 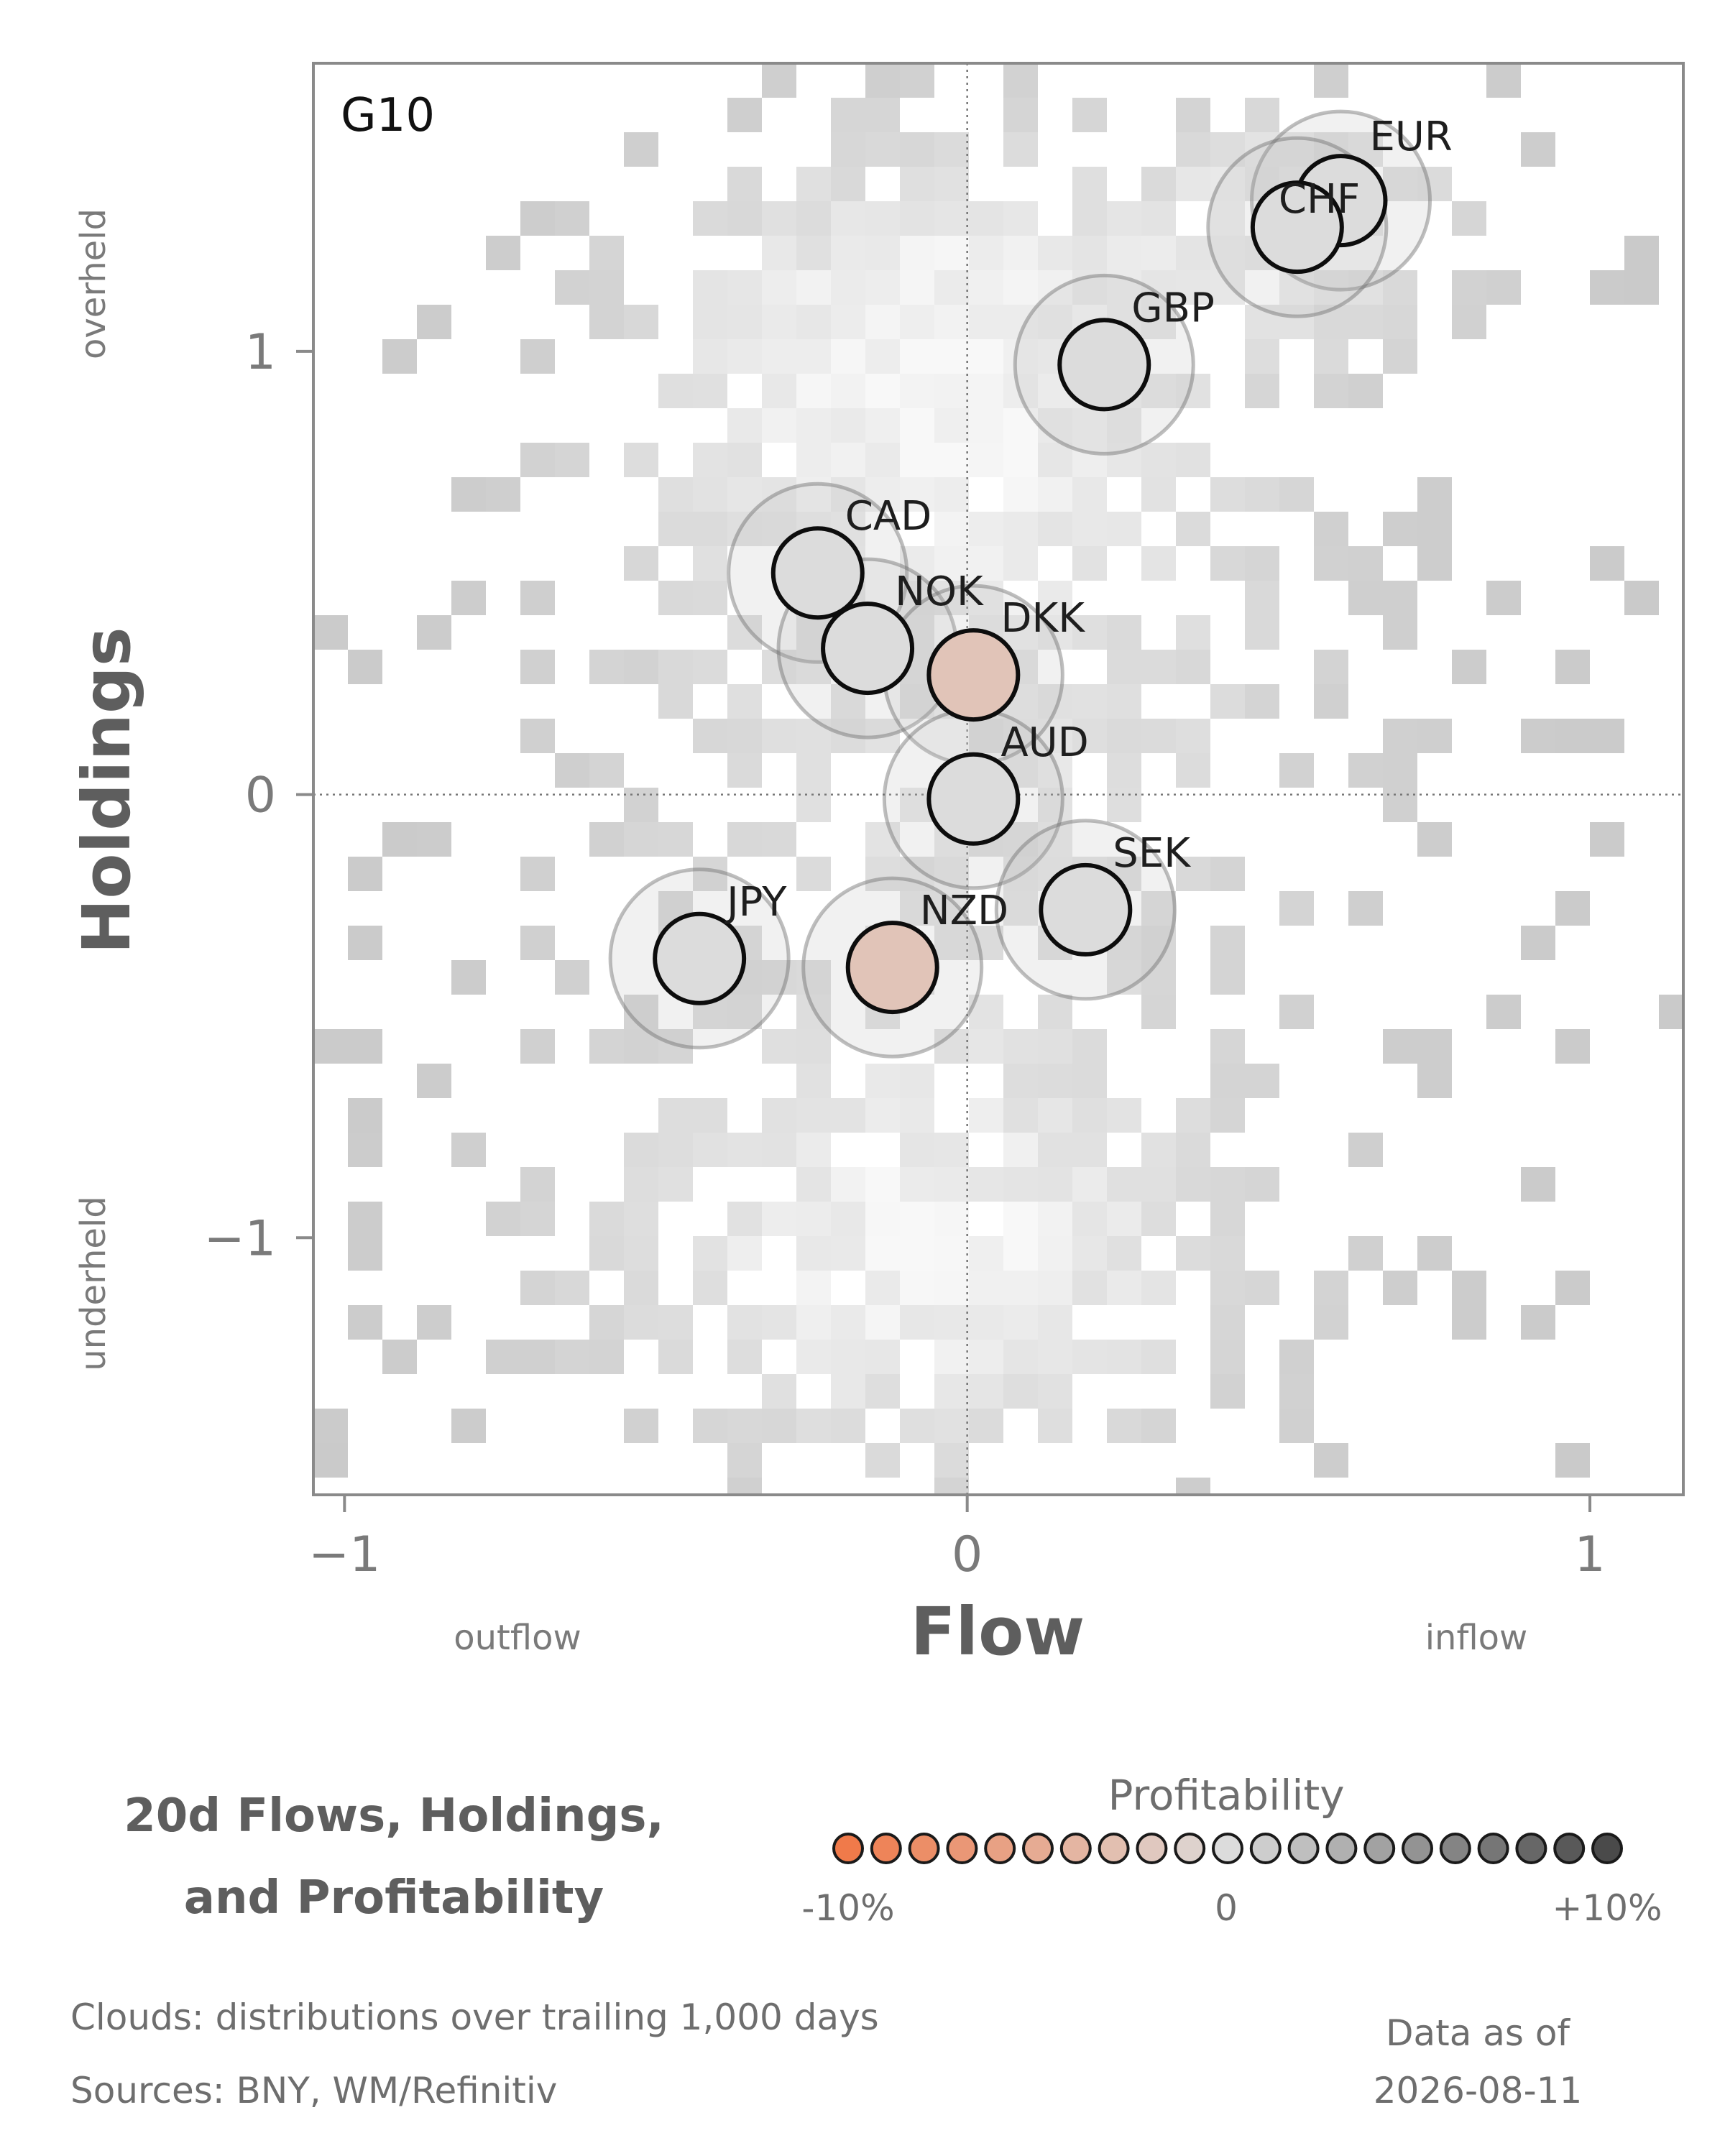 What do you see at coordinates (755, 902) in the screenshot?
I see `point-label-jpy: JPY` at bounding box center [755, 902].